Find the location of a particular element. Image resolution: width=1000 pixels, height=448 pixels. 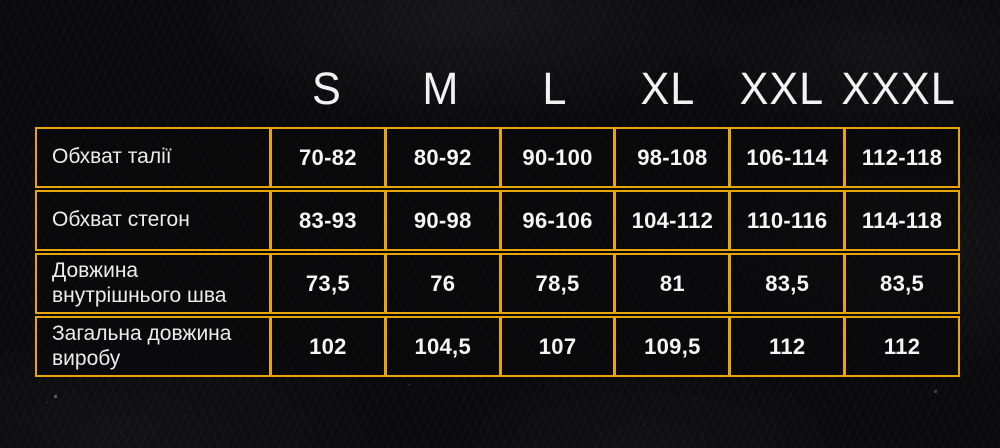

table-cell: 90-100 is located at coordinates (556, 157).